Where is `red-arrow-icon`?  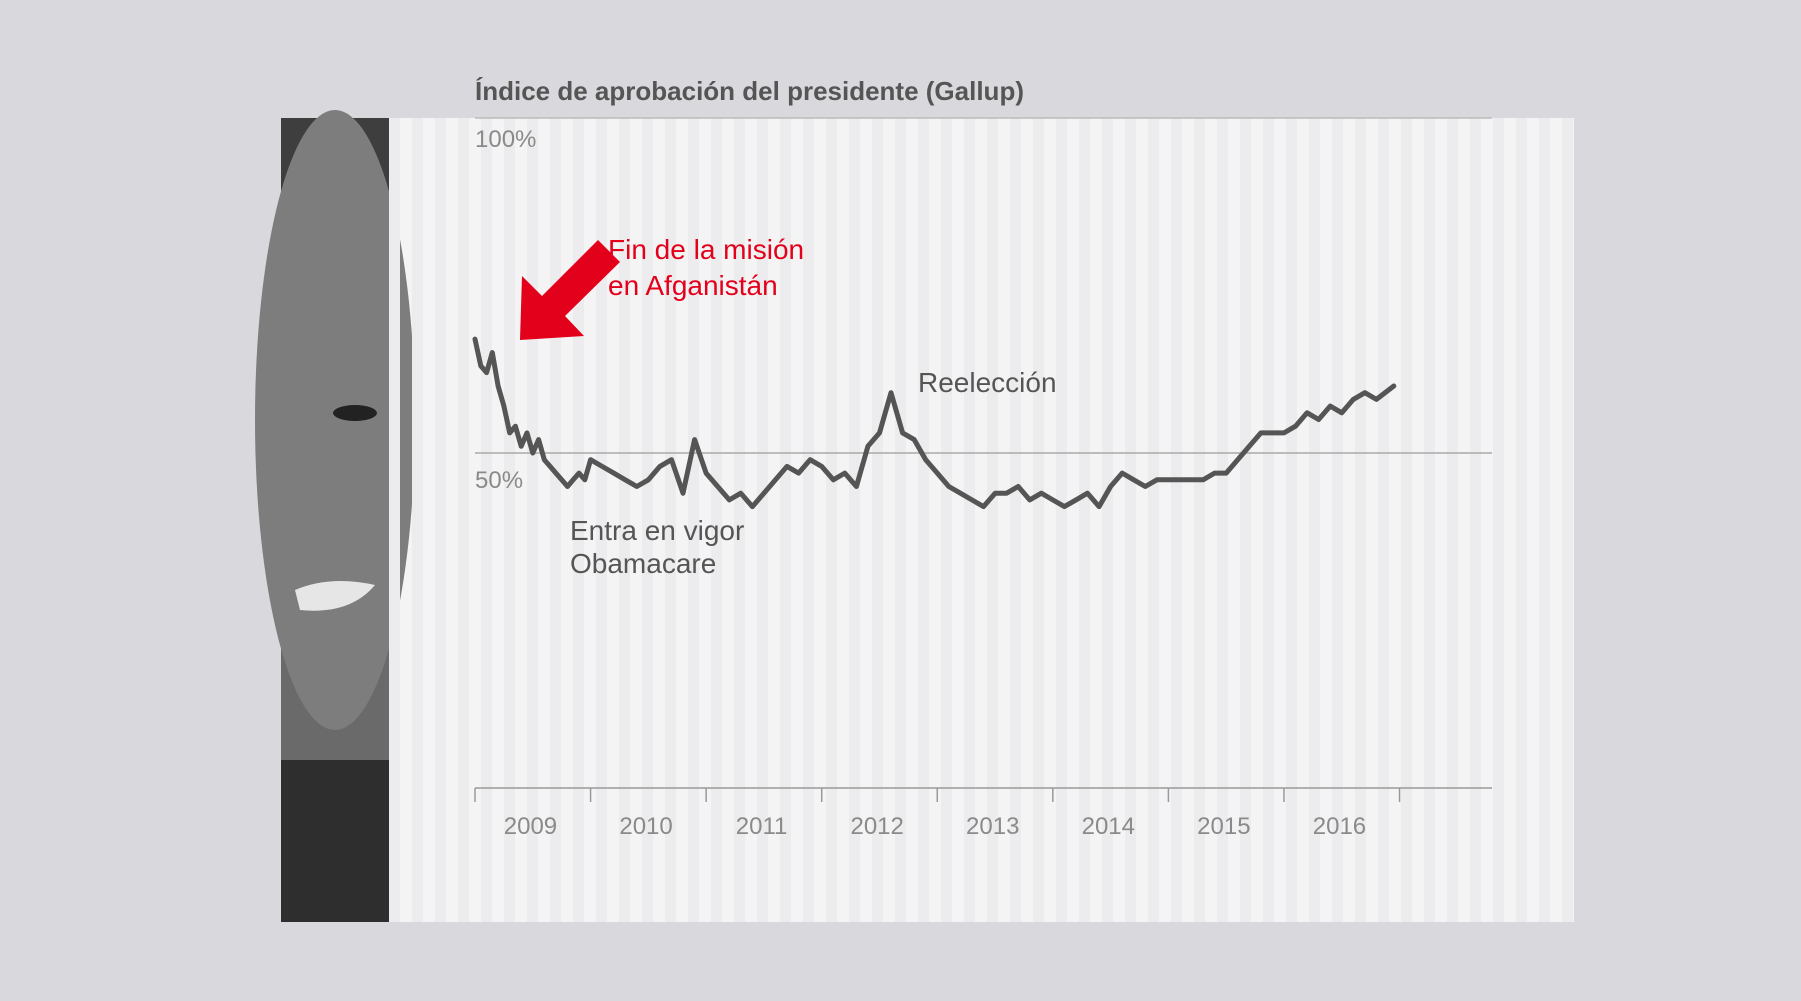
red-arrow-icon is located at coordinates (570, 290).